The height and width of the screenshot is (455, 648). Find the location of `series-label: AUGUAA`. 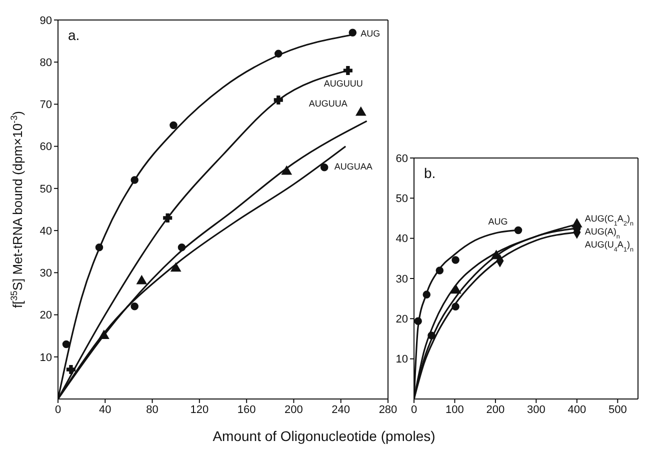

series-label: AUGUAA is located at coordinates (353, 166).